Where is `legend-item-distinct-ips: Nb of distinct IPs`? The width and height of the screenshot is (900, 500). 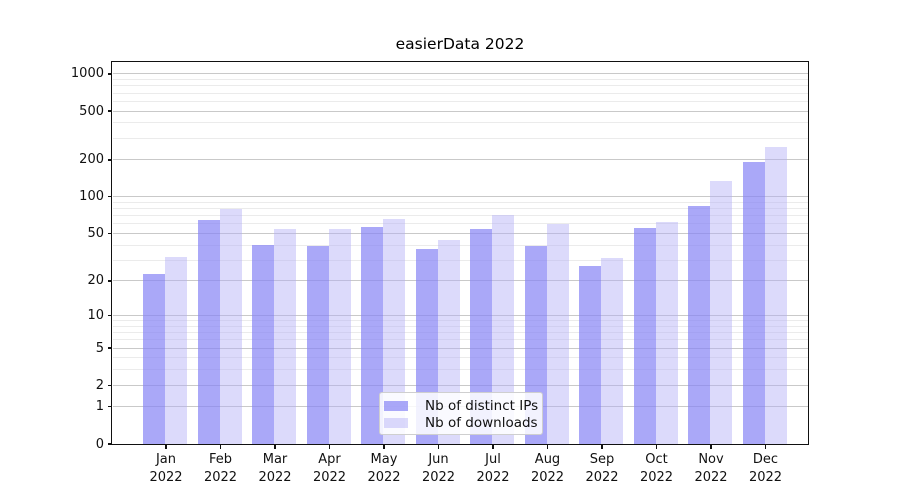
legend-item-distinct-ips: Nb of distinct IPs is located at coordinates (463, 406).